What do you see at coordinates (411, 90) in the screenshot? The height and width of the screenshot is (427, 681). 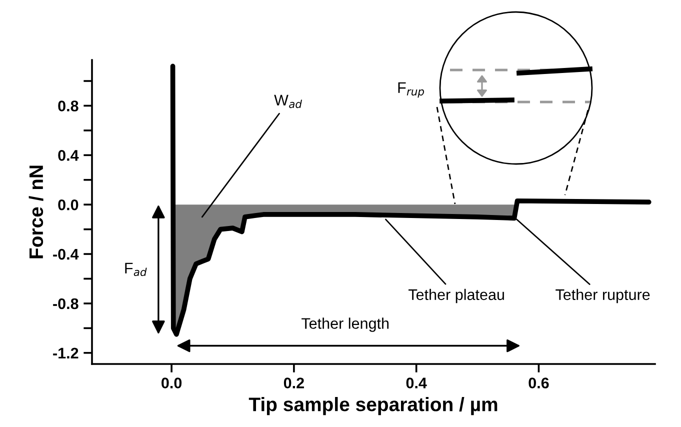 I see `annotation: F$_{rup}$` at bounding box center [411, 90].